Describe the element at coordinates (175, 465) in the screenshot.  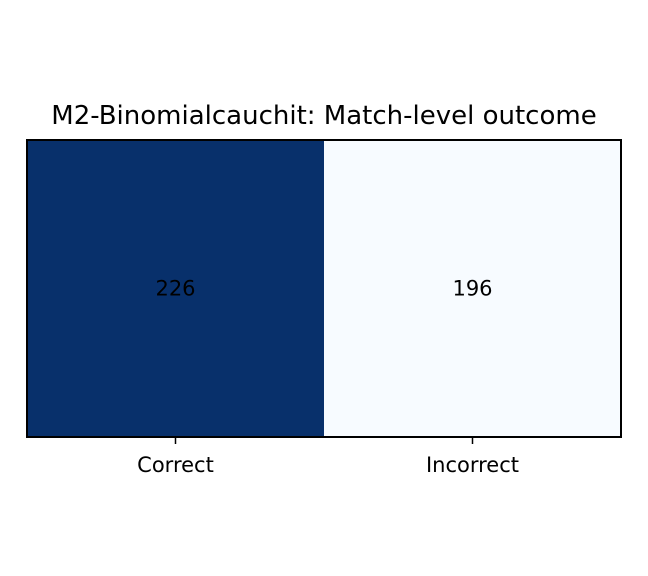
I see `x-tick-label-correct: Correct` at that location.